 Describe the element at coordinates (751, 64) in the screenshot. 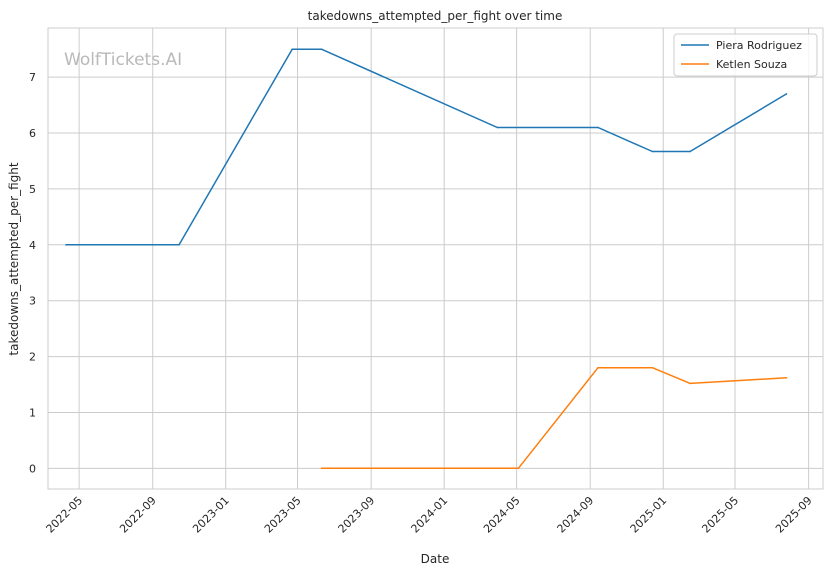

I see `legend-label: Ketlen Souza` at that location.